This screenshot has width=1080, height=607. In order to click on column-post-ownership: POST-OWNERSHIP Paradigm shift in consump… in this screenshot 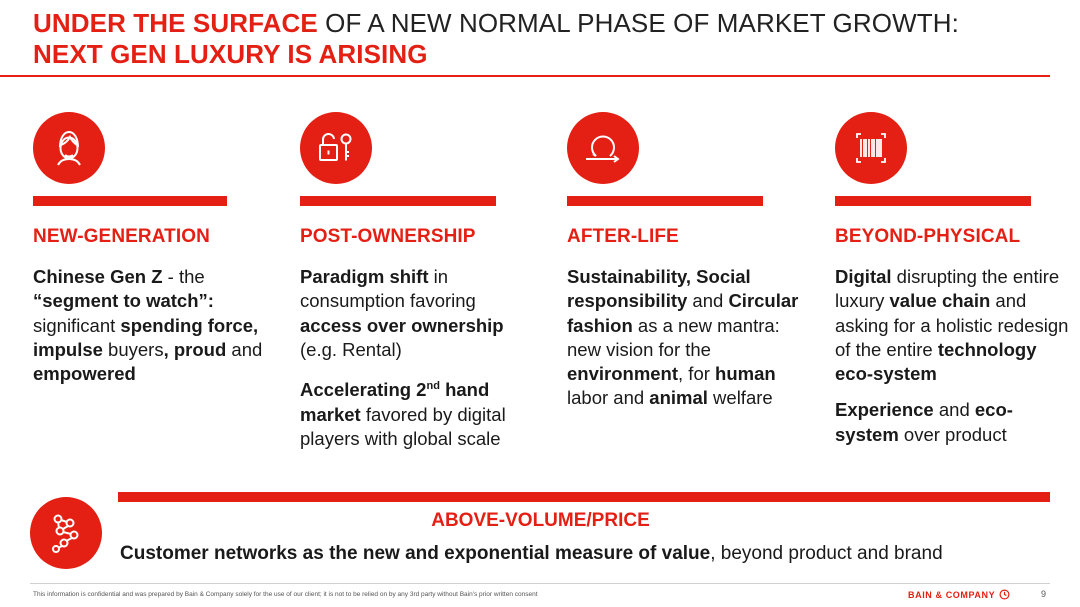, I will do `click(420, 281)`.